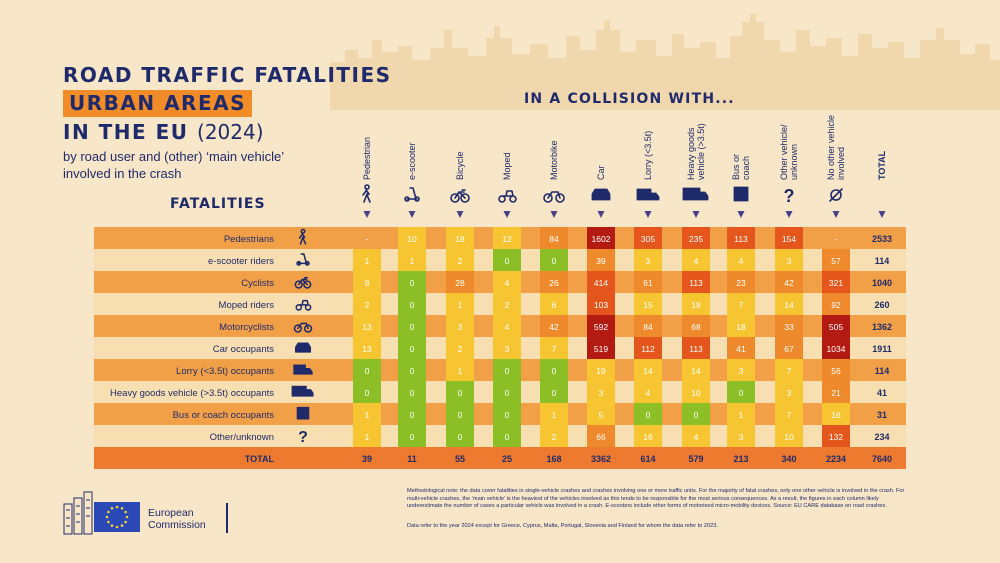 The height and width of the screenshot is (563, 1000). Describe the element at coordinates (836, 261) in the screenshot. I see `cell-value: 57` at that location.